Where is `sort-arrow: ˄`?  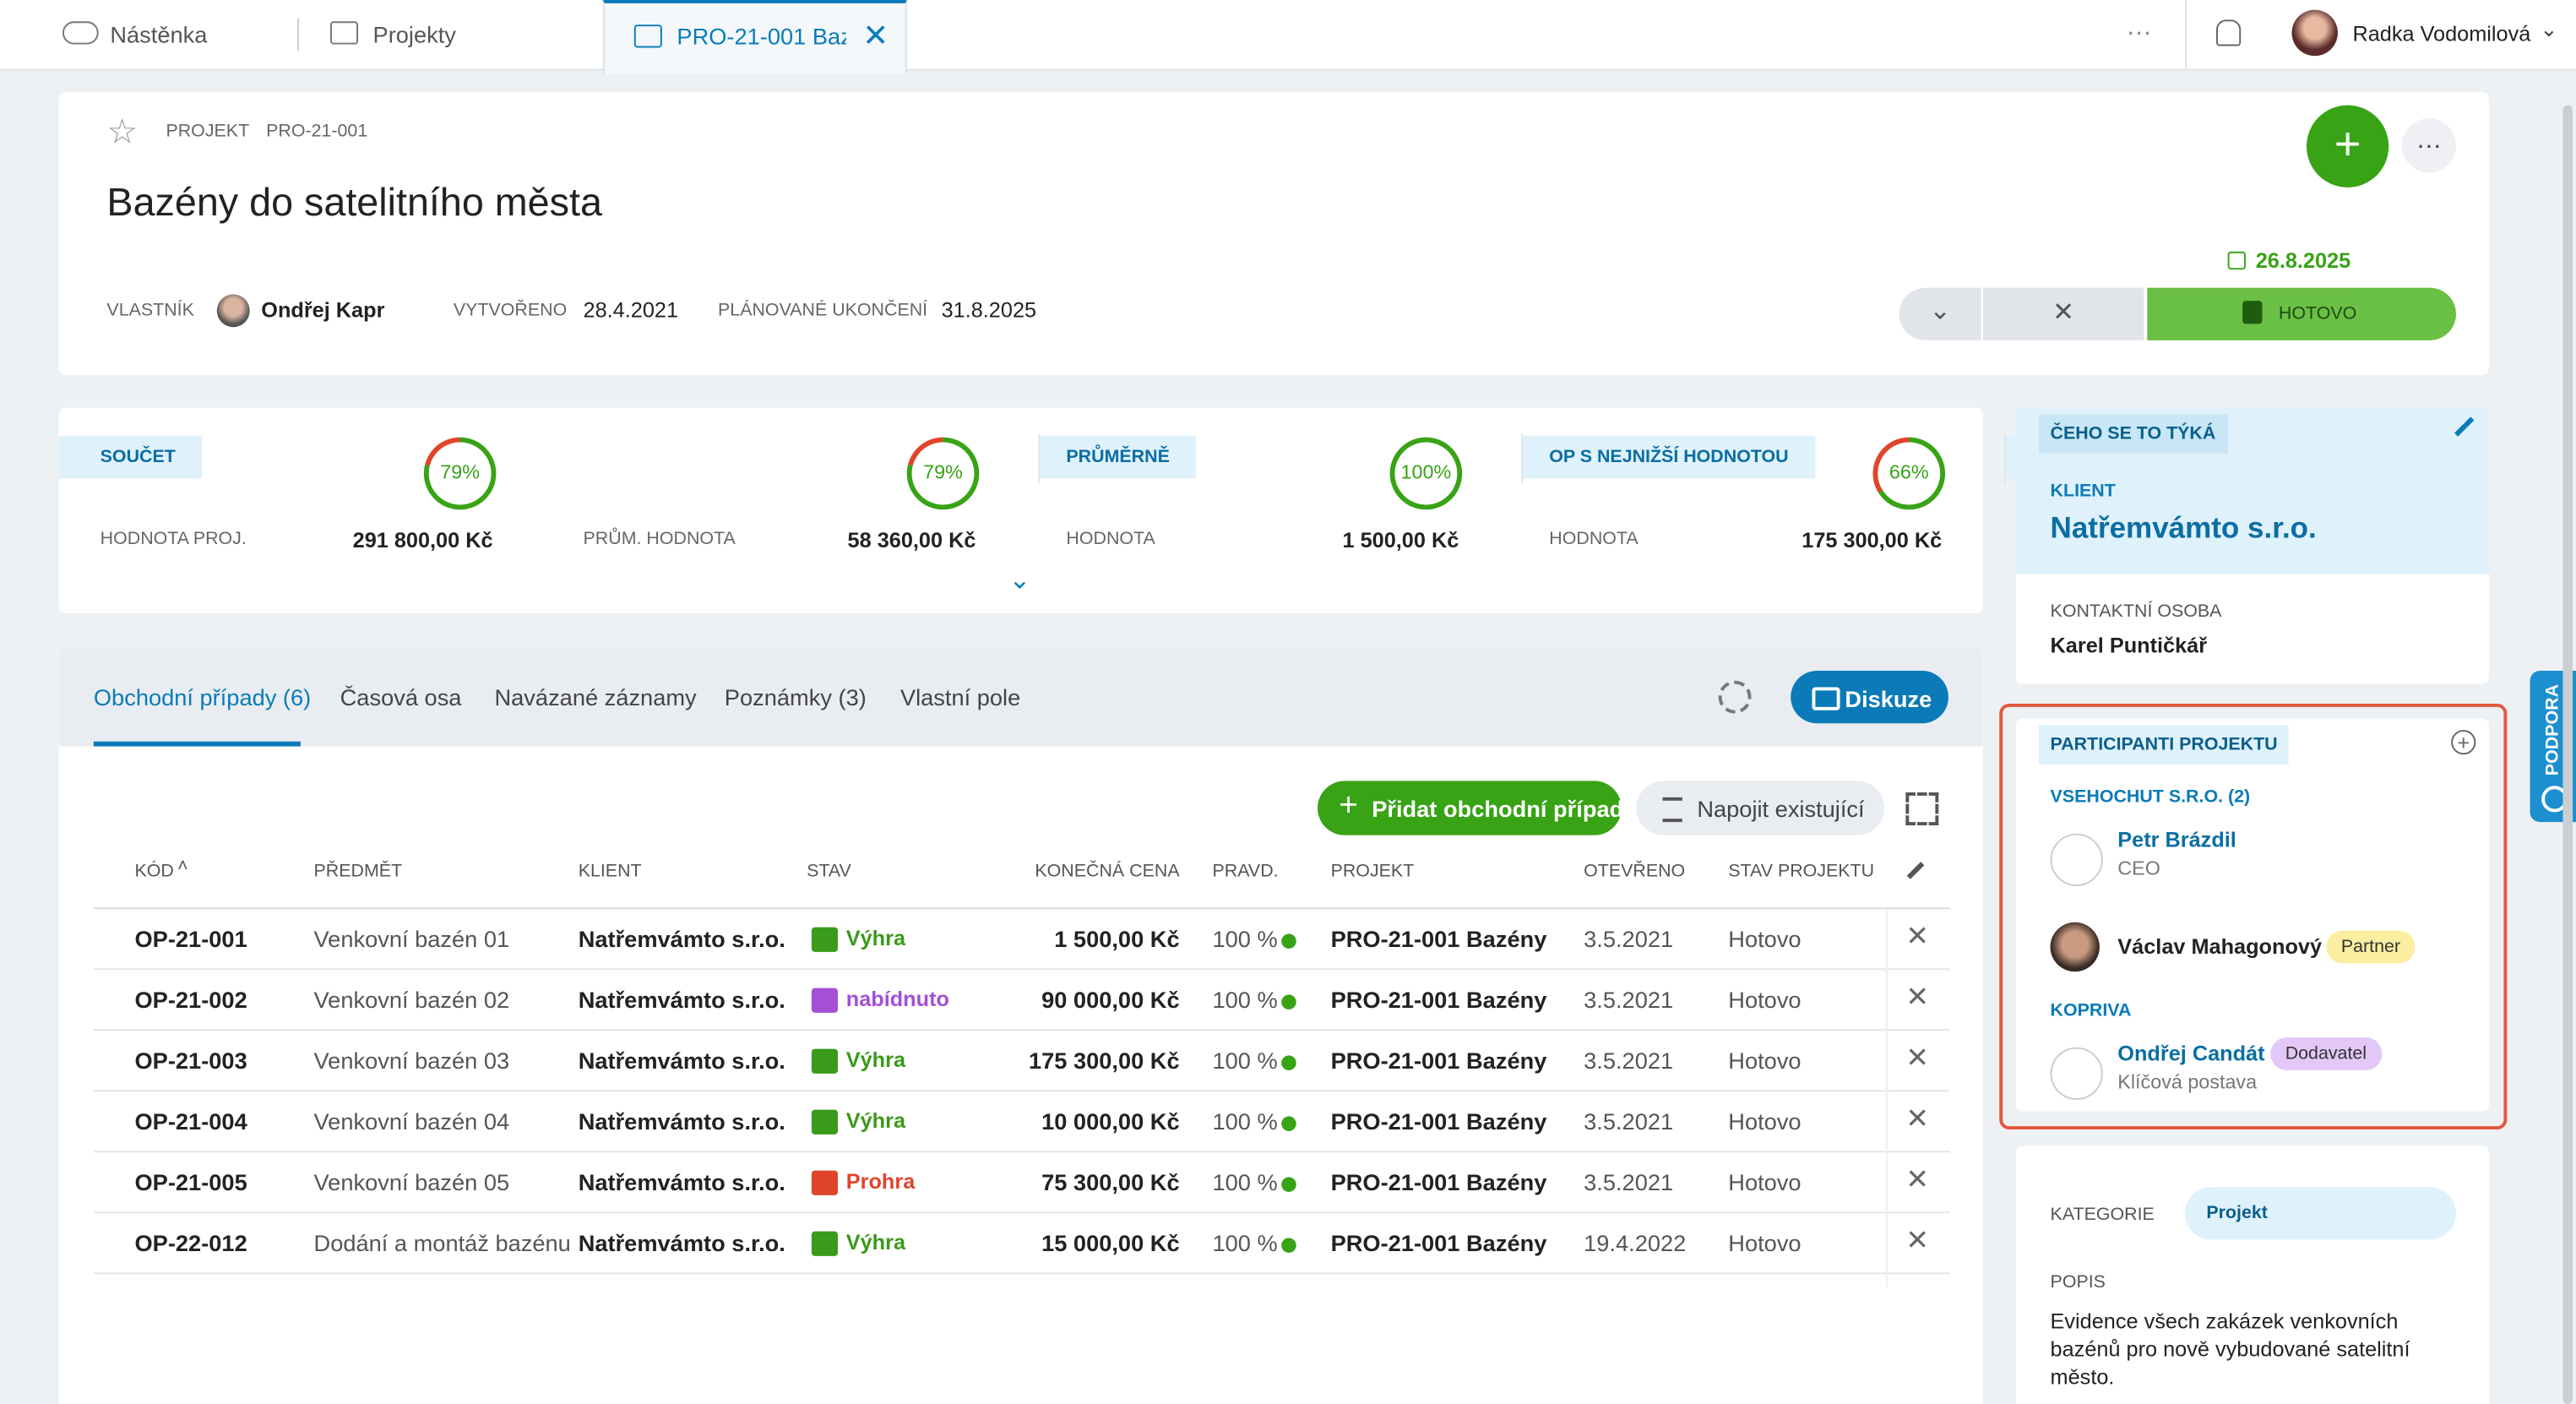
sort-arrow: ˄ is located at coordinates (182, 867).